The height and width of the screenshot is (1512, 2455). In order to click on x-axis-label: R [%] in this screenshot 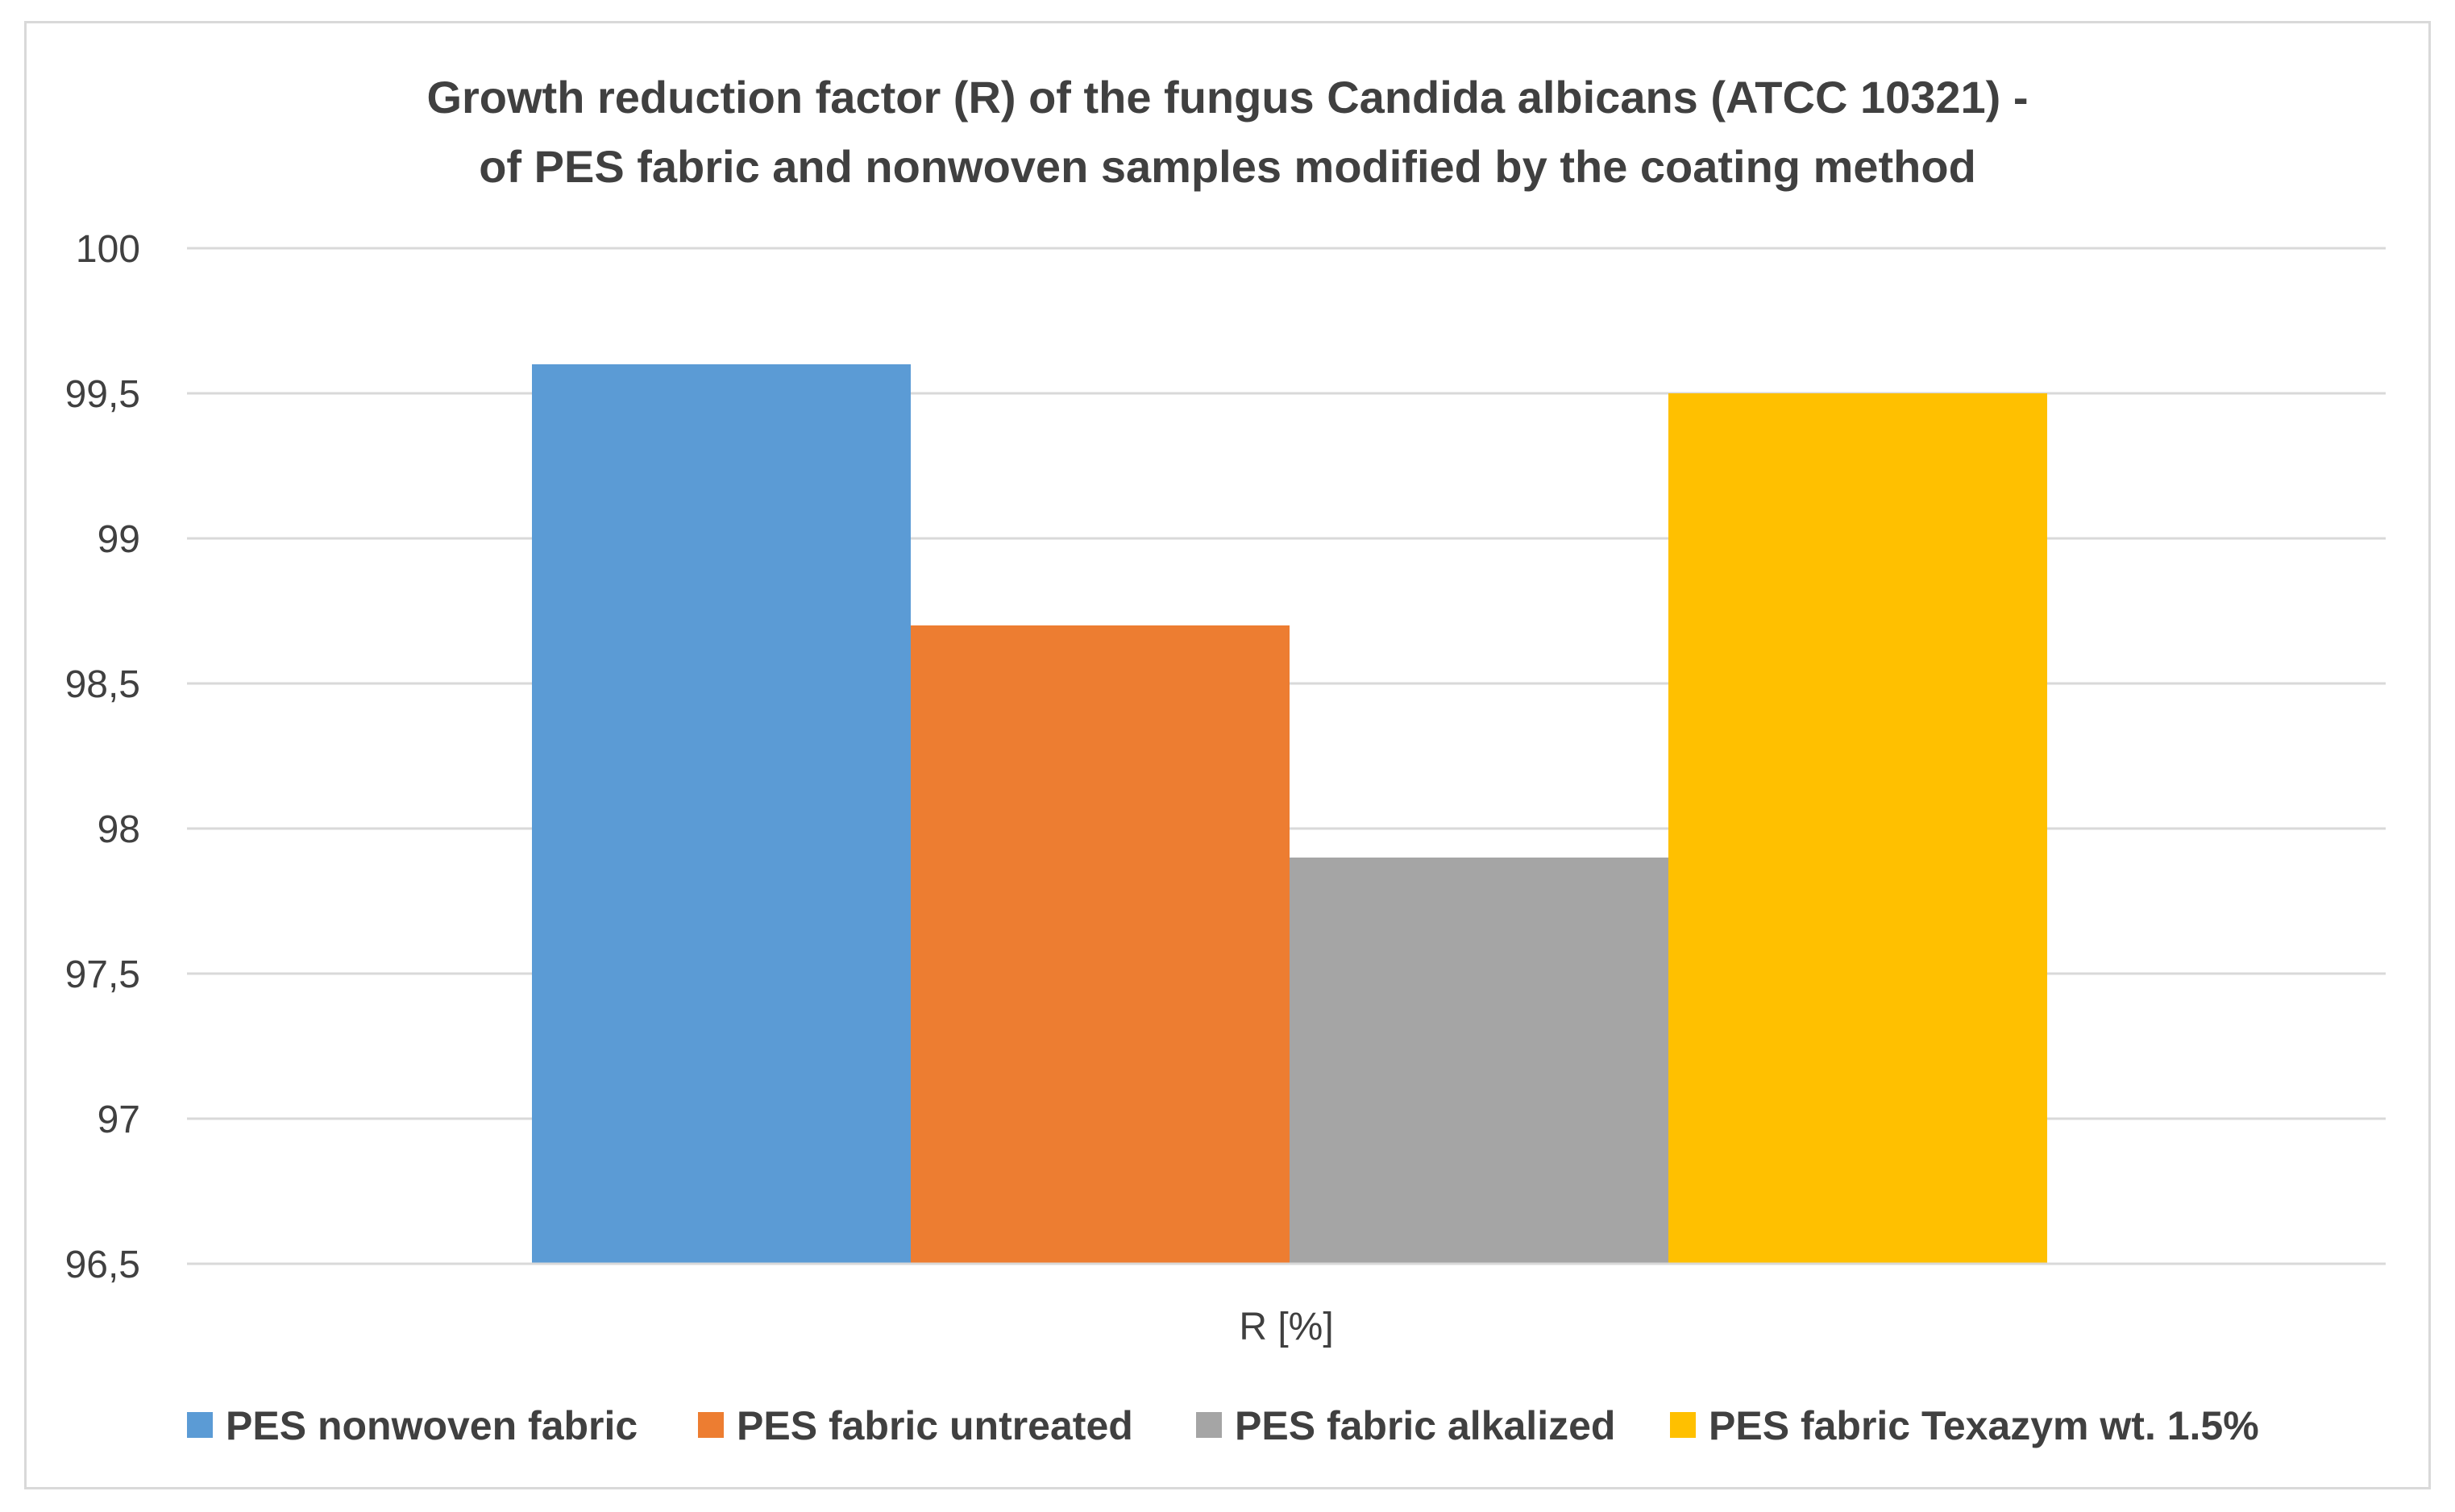, I will do `click(1286, 1327)`.